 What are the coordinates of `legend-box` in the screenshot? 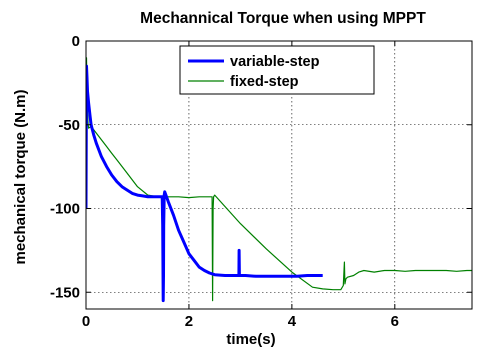 It's located at (277, 70).